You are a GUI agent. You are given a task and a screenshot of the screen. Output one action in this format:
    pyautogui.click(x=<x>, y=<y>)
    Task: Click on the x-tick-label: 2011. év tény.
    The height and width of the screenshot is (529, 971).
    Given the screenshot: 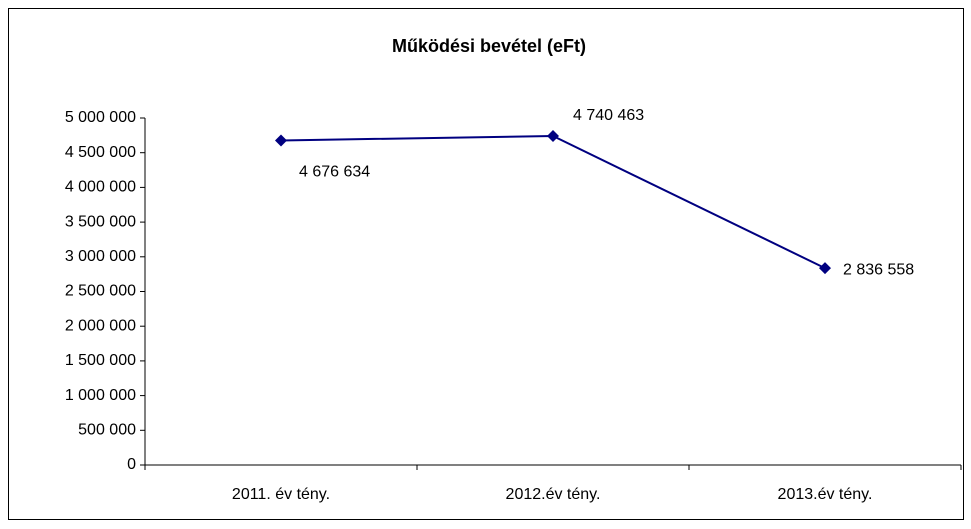 What is the action you would take?
    pyautogui.click(x=281, y=494)
    